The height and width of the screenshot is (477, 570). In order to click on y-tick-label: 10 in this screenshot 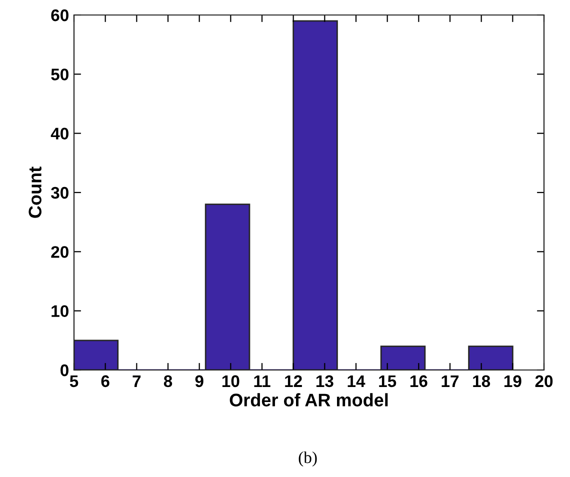, I will do `click(60, 311)`.